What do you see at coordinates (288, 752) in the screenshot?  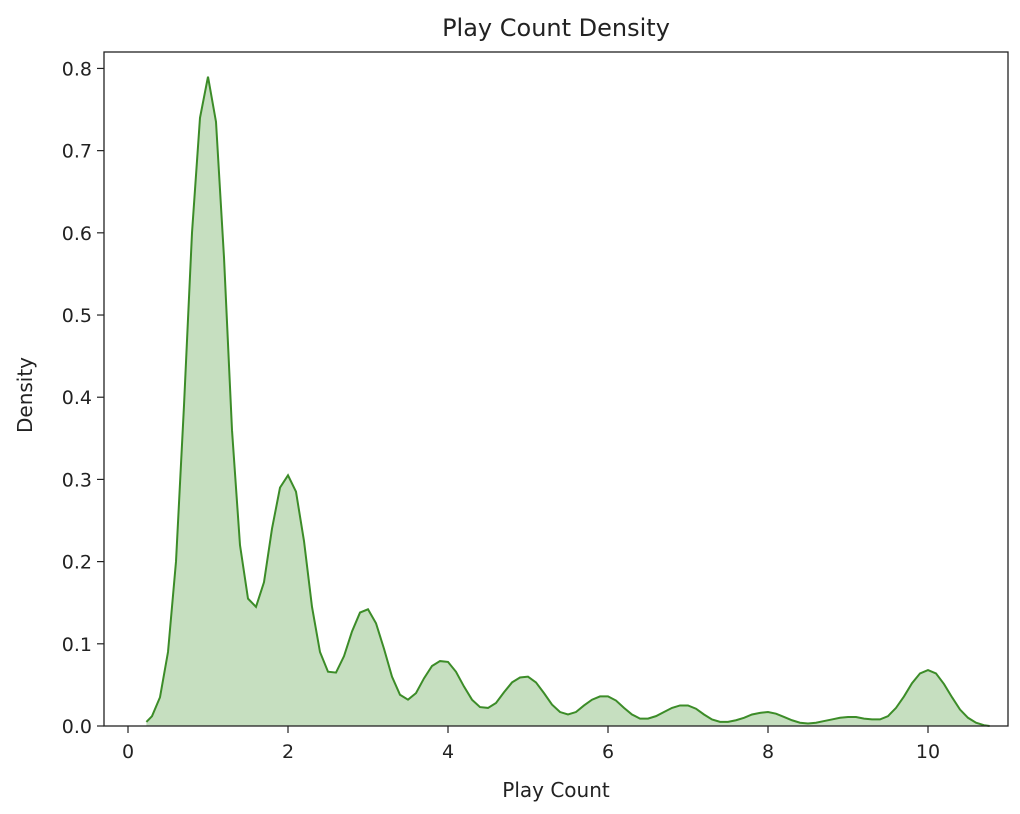 I see `x-tick-label: 2` at bounding box center [288, 752].